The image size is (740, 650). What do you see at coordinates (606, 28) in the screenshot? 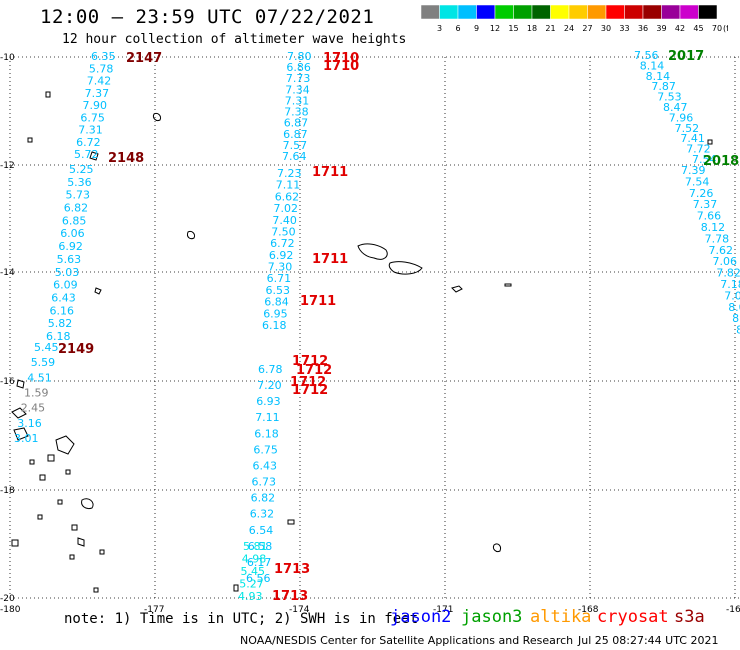
I see `legend-label: 30` at bounding box center [606, 28].